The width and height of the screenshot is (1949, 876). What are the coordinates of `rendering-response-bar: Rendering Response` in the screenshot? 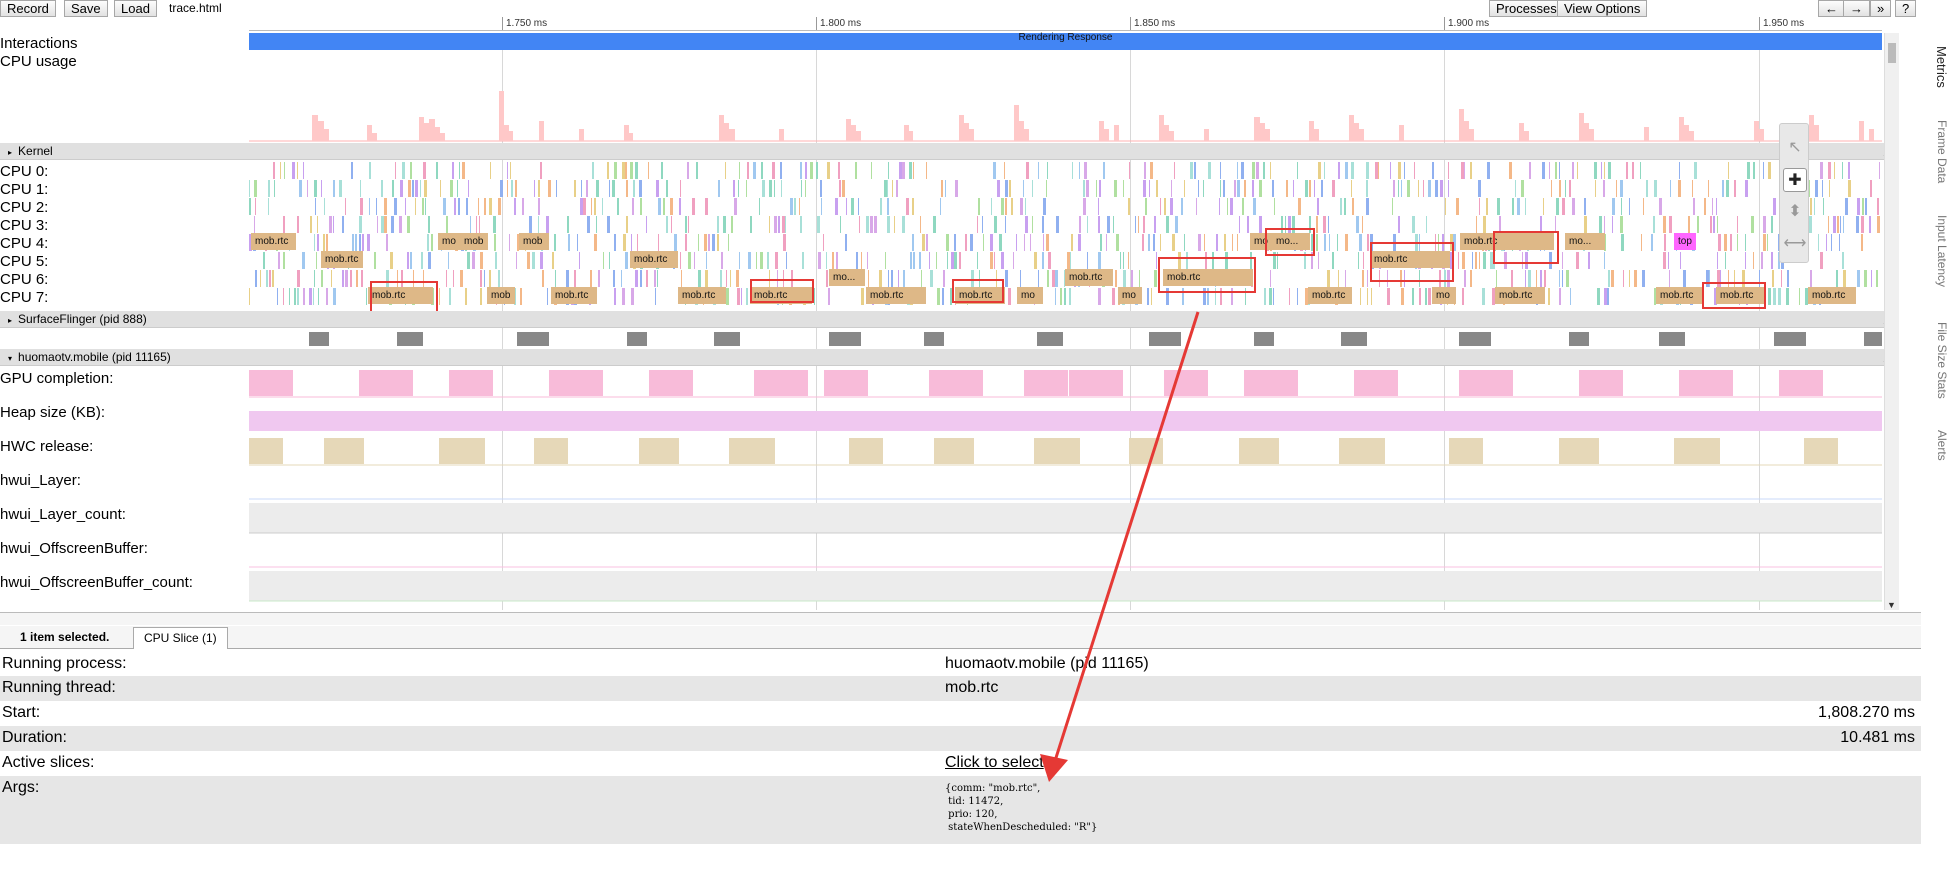 It's located at (1065, 41).